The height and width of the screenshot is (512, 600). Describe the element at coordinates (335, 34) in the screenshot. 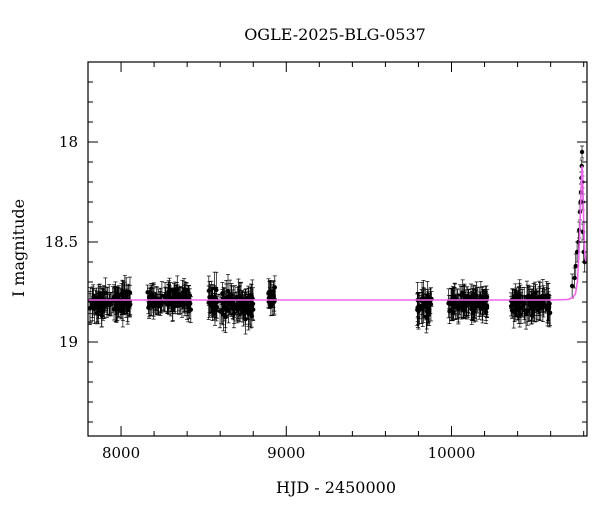

I see `chart-title: OGLE-2025-BLG-0537` at that location.